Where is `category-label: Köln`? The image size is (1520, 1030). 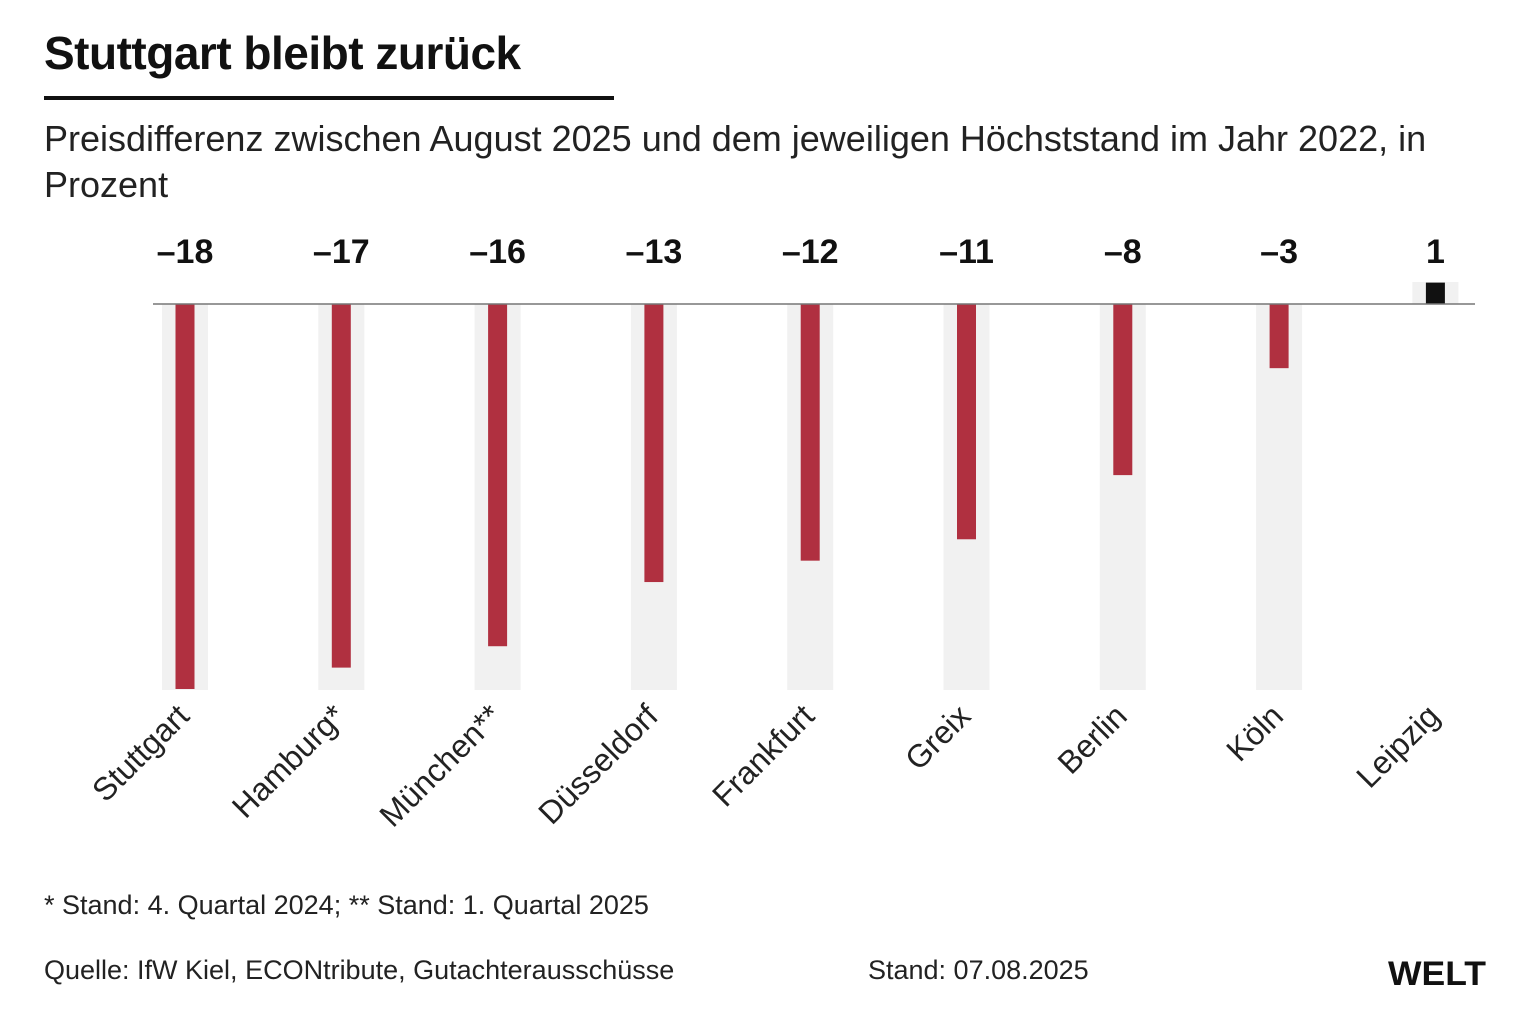 category-label: Köln is located at coordinates (1254, 732).